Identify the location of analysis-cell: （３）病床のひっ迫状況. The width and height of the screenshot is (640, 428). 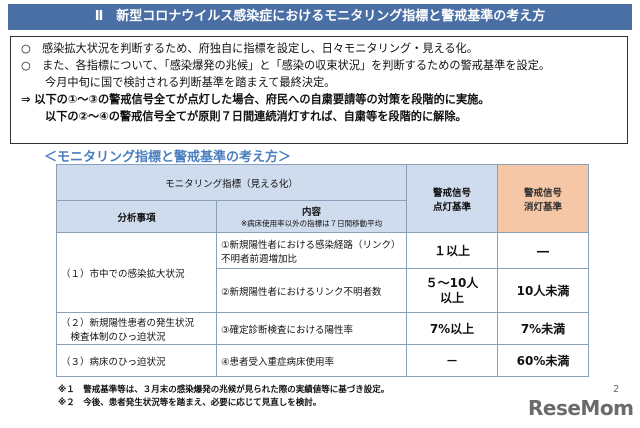
(136, 360).